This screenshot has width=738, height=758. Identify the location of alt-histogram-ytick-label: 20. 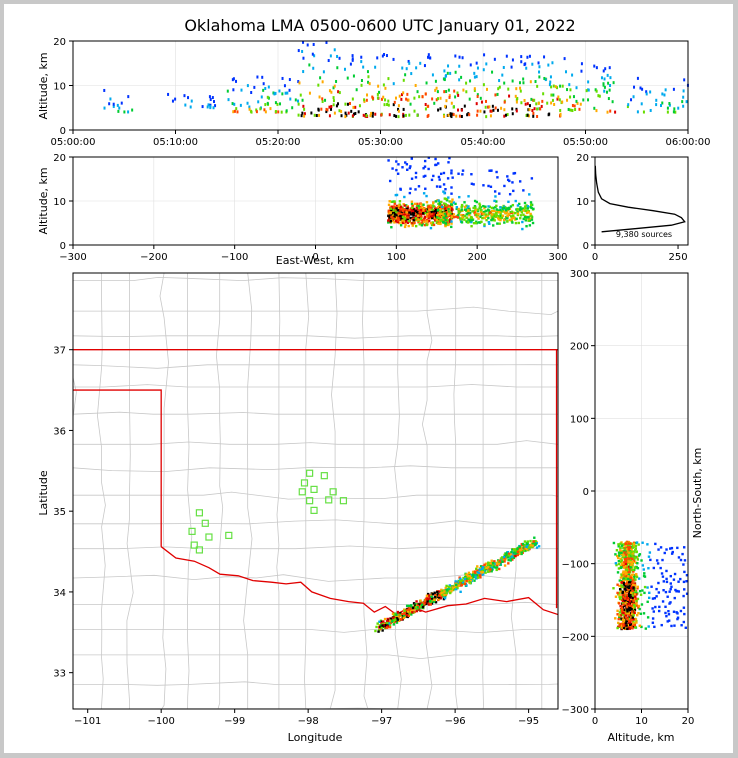
(582, 158).